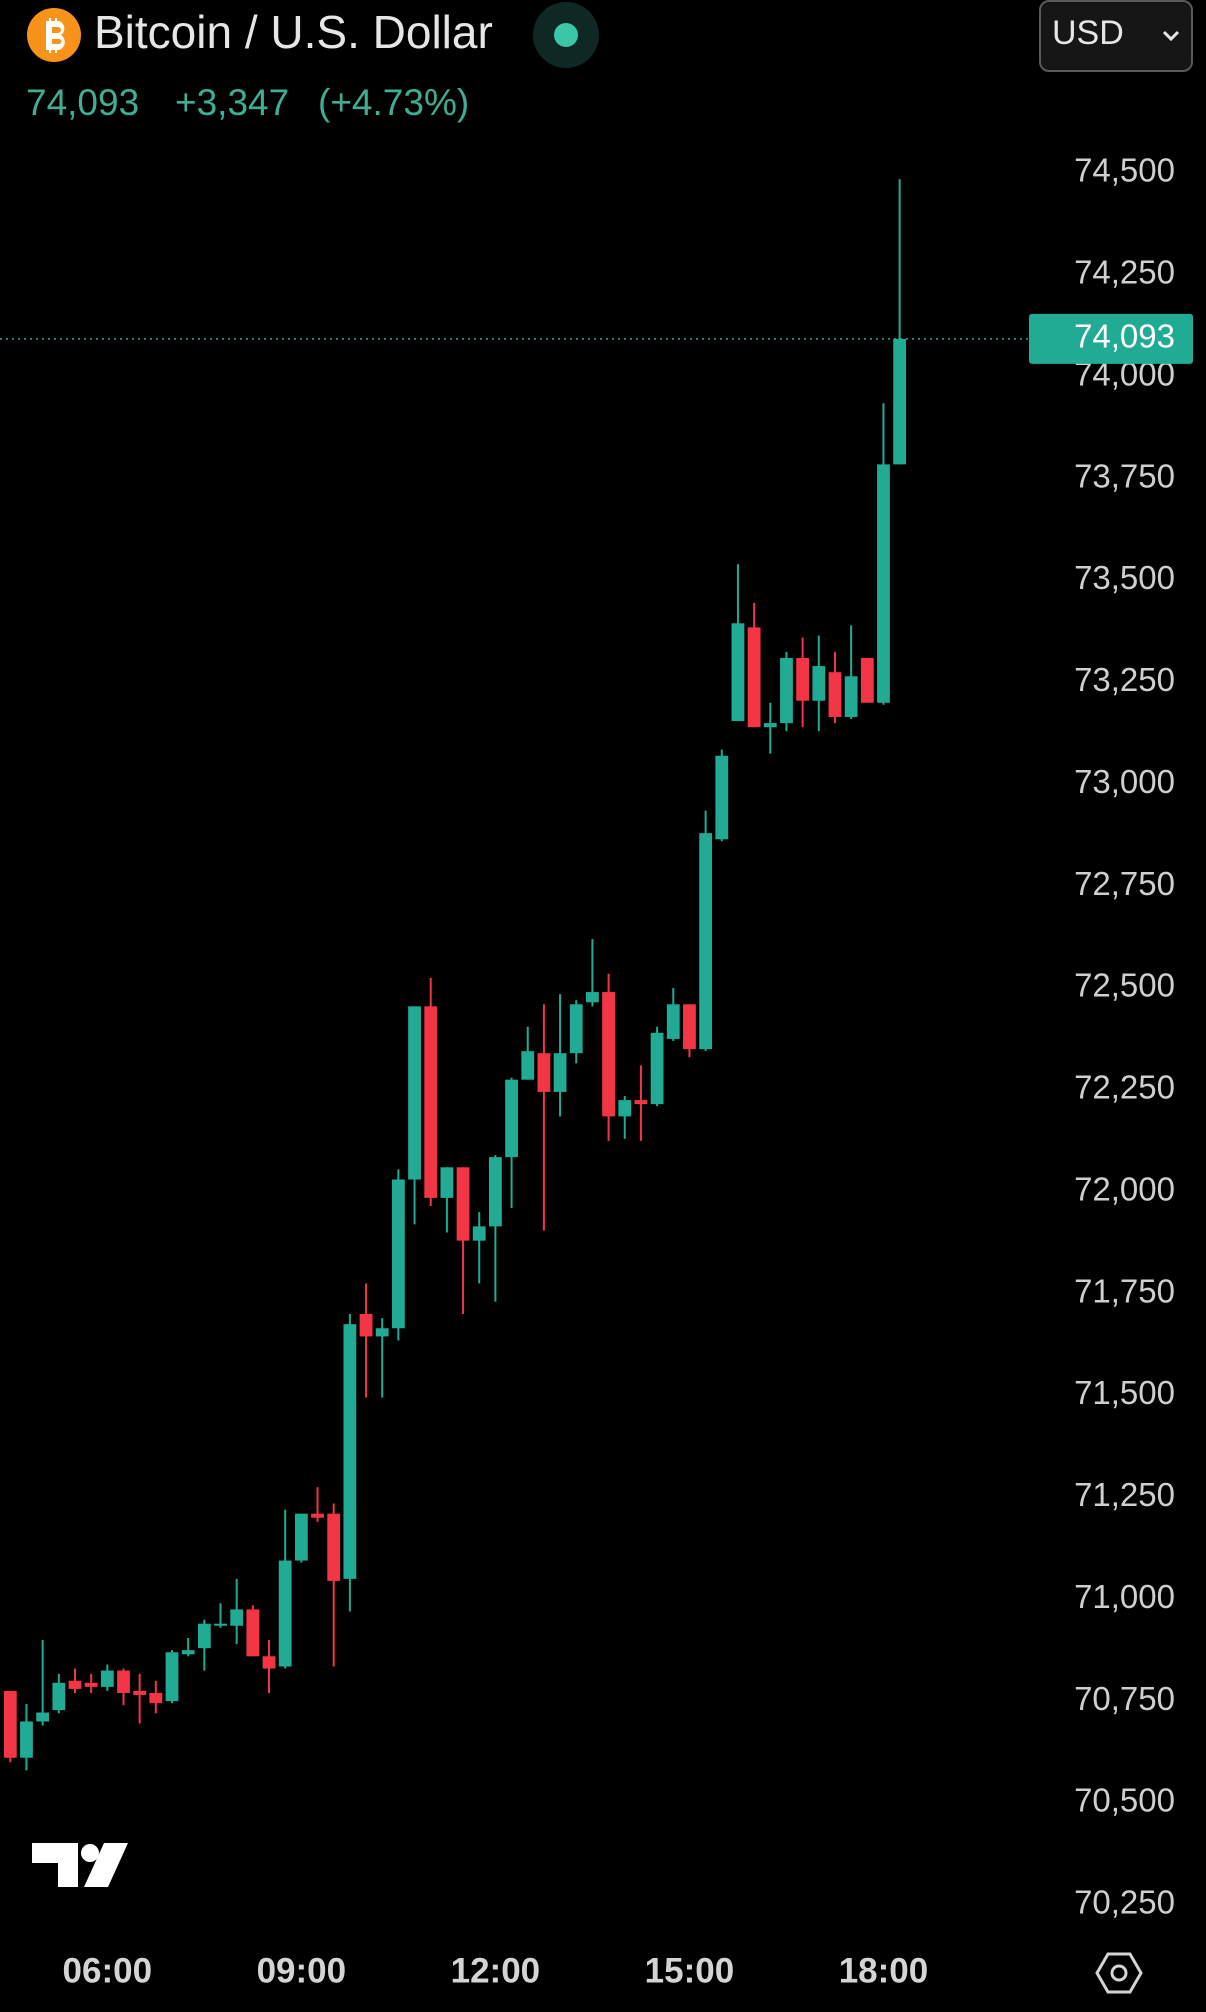 This screenshot has height=2012, width=1206. What do you see at coordinates (1124, 336) in the screenshot?
I see `last-price-label: 74,093` at bounding box center [1124, 336].